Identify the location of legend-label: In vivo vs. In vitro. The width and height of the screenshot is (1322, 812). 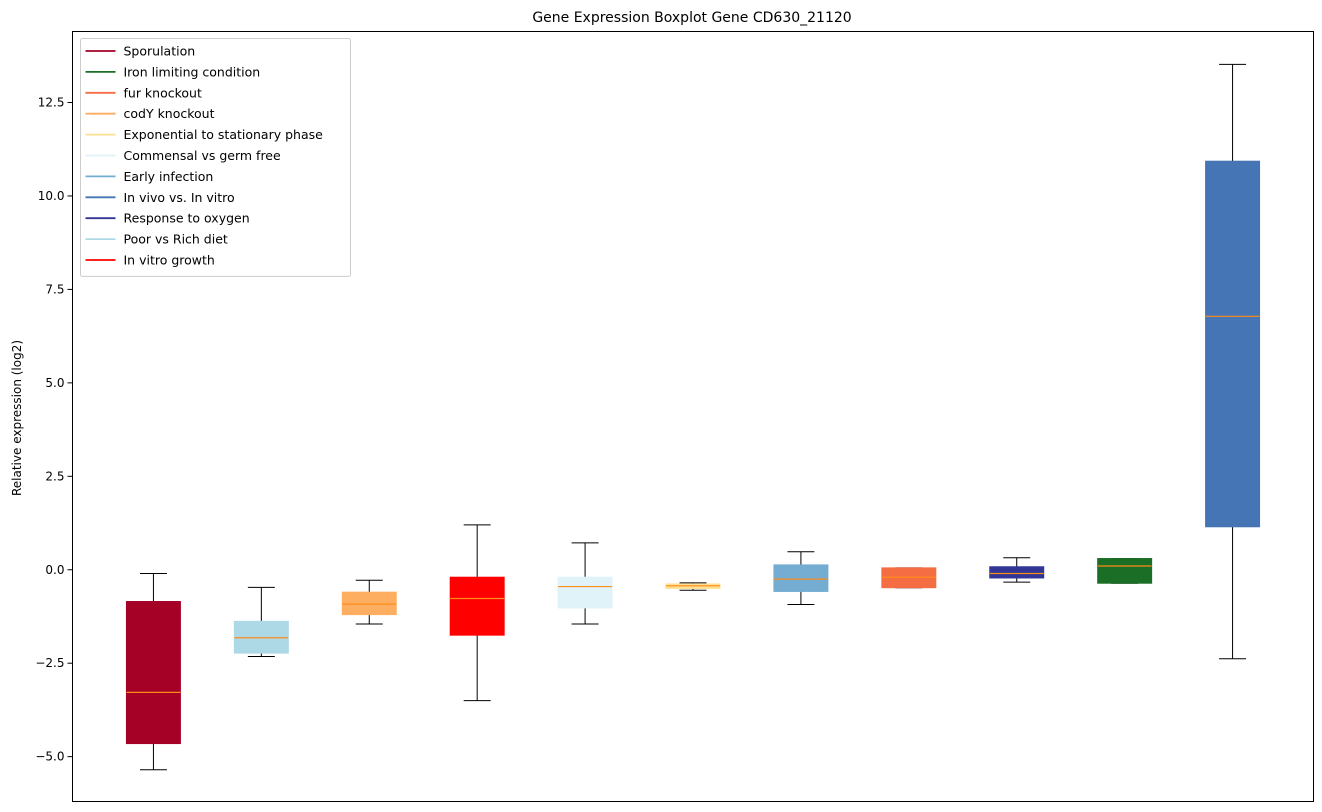
(179, 197).